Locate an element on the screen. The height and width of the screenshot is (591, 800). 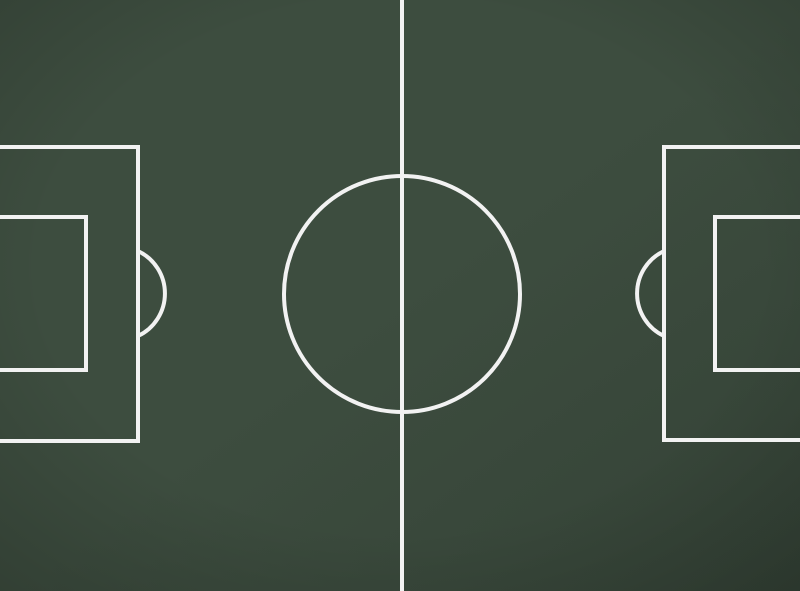
right-penalty-area is located at coordinates (731, 293).